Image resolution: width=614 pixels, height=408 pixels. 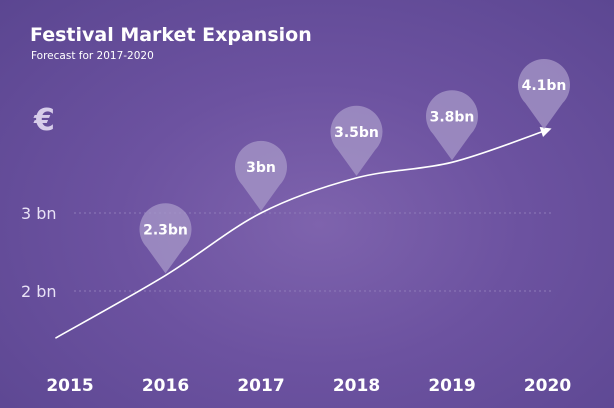 What do you see at coordinates (547, 386) in the screenshot?
I see `x-tick-label: 2020` at bounding box center [547, 386].